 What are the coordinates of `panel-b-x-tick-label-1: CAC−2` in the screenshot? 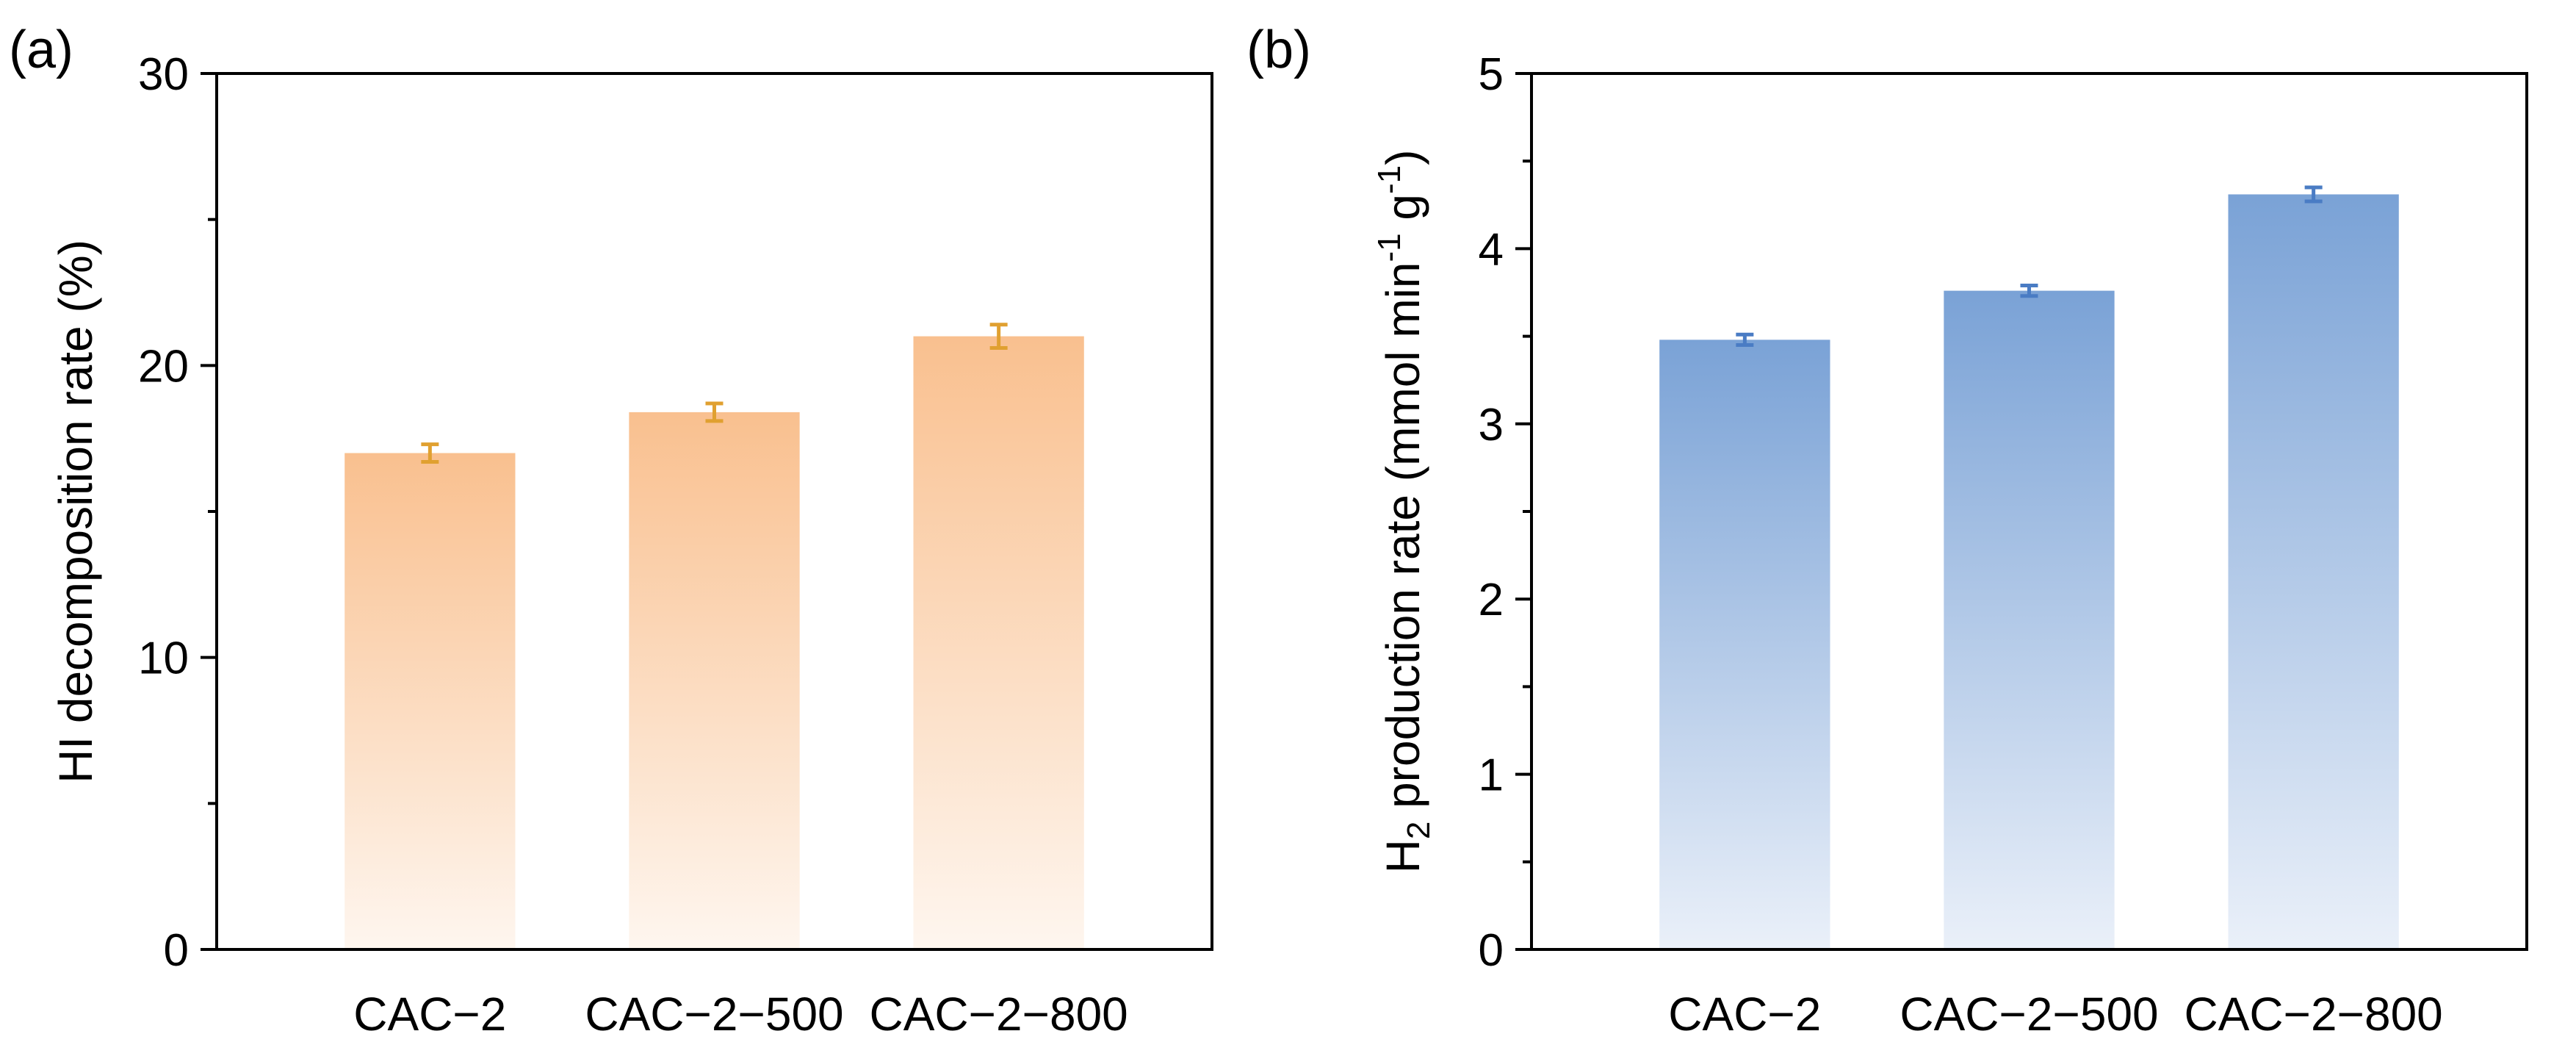 It's located at (1745, 1015).